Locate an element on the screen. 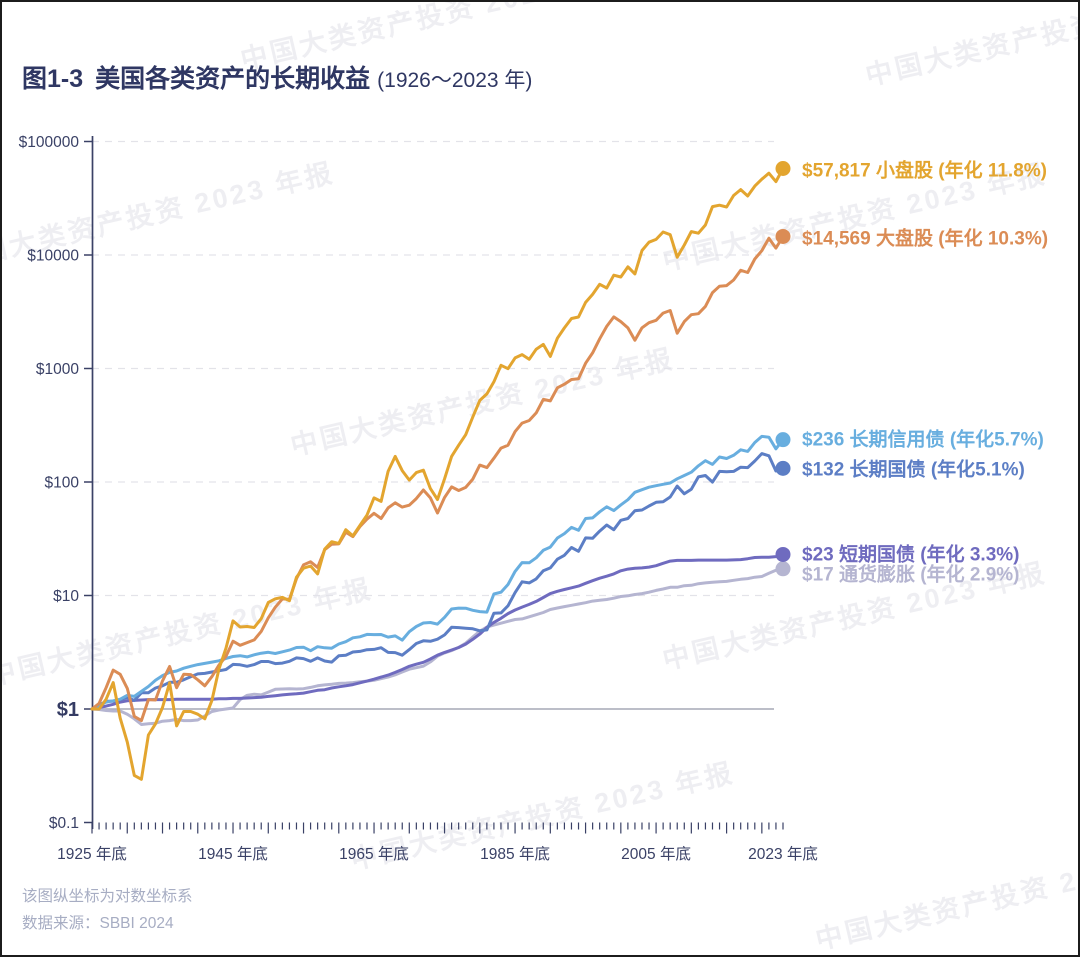 The width and height of the screenshot is (1080, 957). x-tick-label: 2023 年底 is located at coordinates (783, 854).